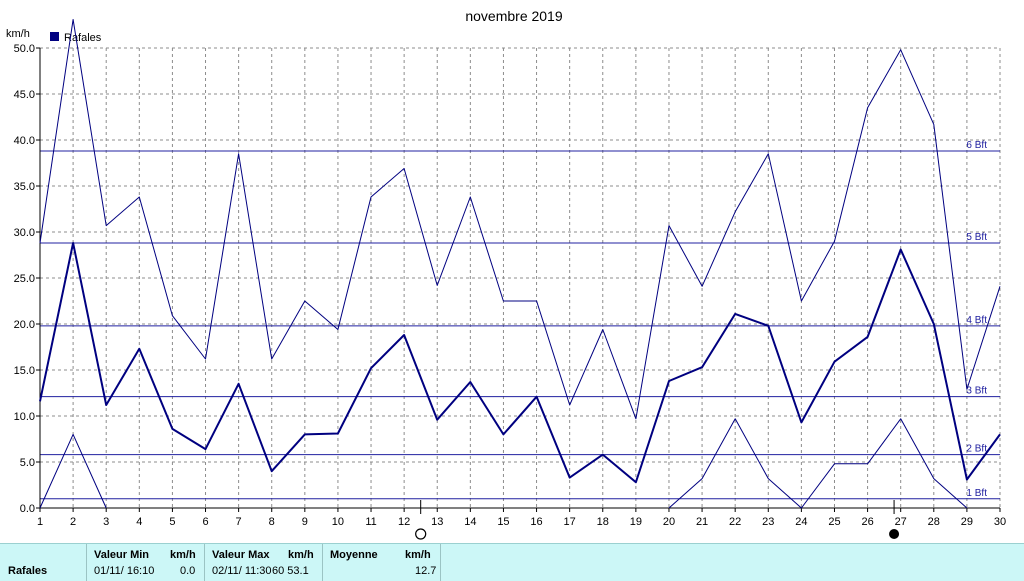  Describe the element at coordinates (354, 555) in the screenshot. I see `avg-header: Moyenne` at that location.